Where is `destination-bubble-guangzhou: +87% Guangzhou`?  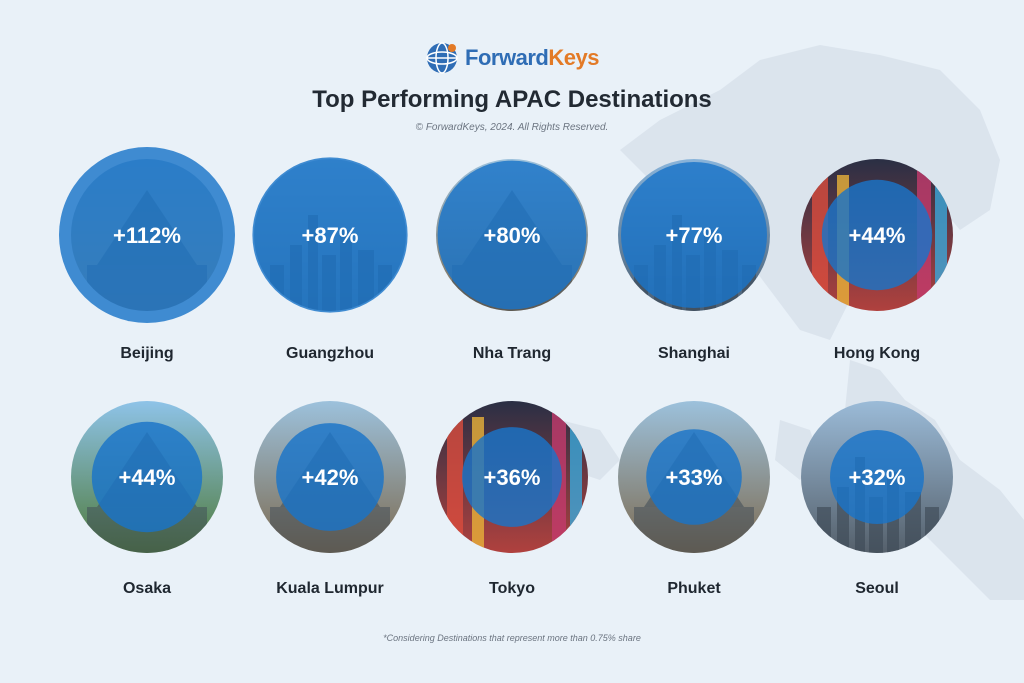
destination-bubble-guangzhou: +87% Guangzhou is located at coordinates (330, 259).